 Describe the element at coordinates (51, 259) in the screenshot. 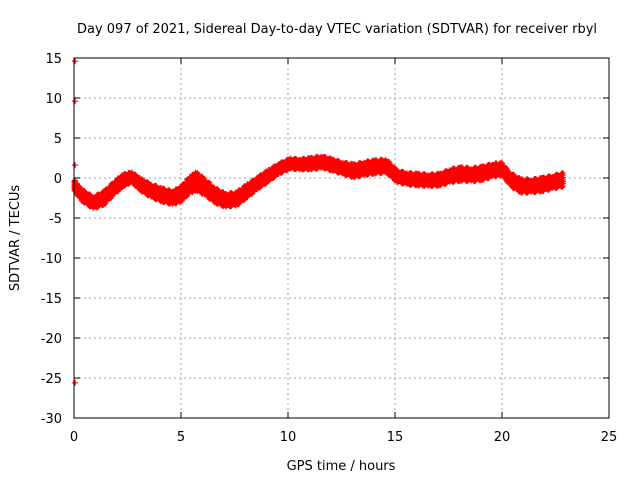

I see `y-tick-label: -10` at that location.